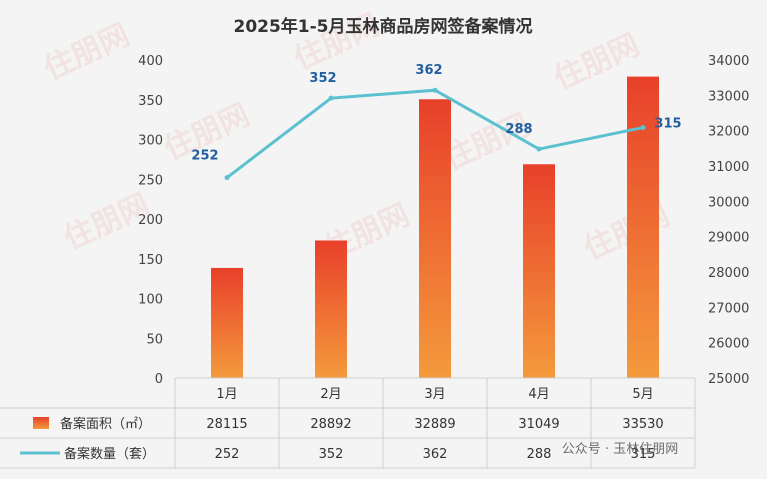  I want to click on x-tick-label: 5月, so click(642, 394).